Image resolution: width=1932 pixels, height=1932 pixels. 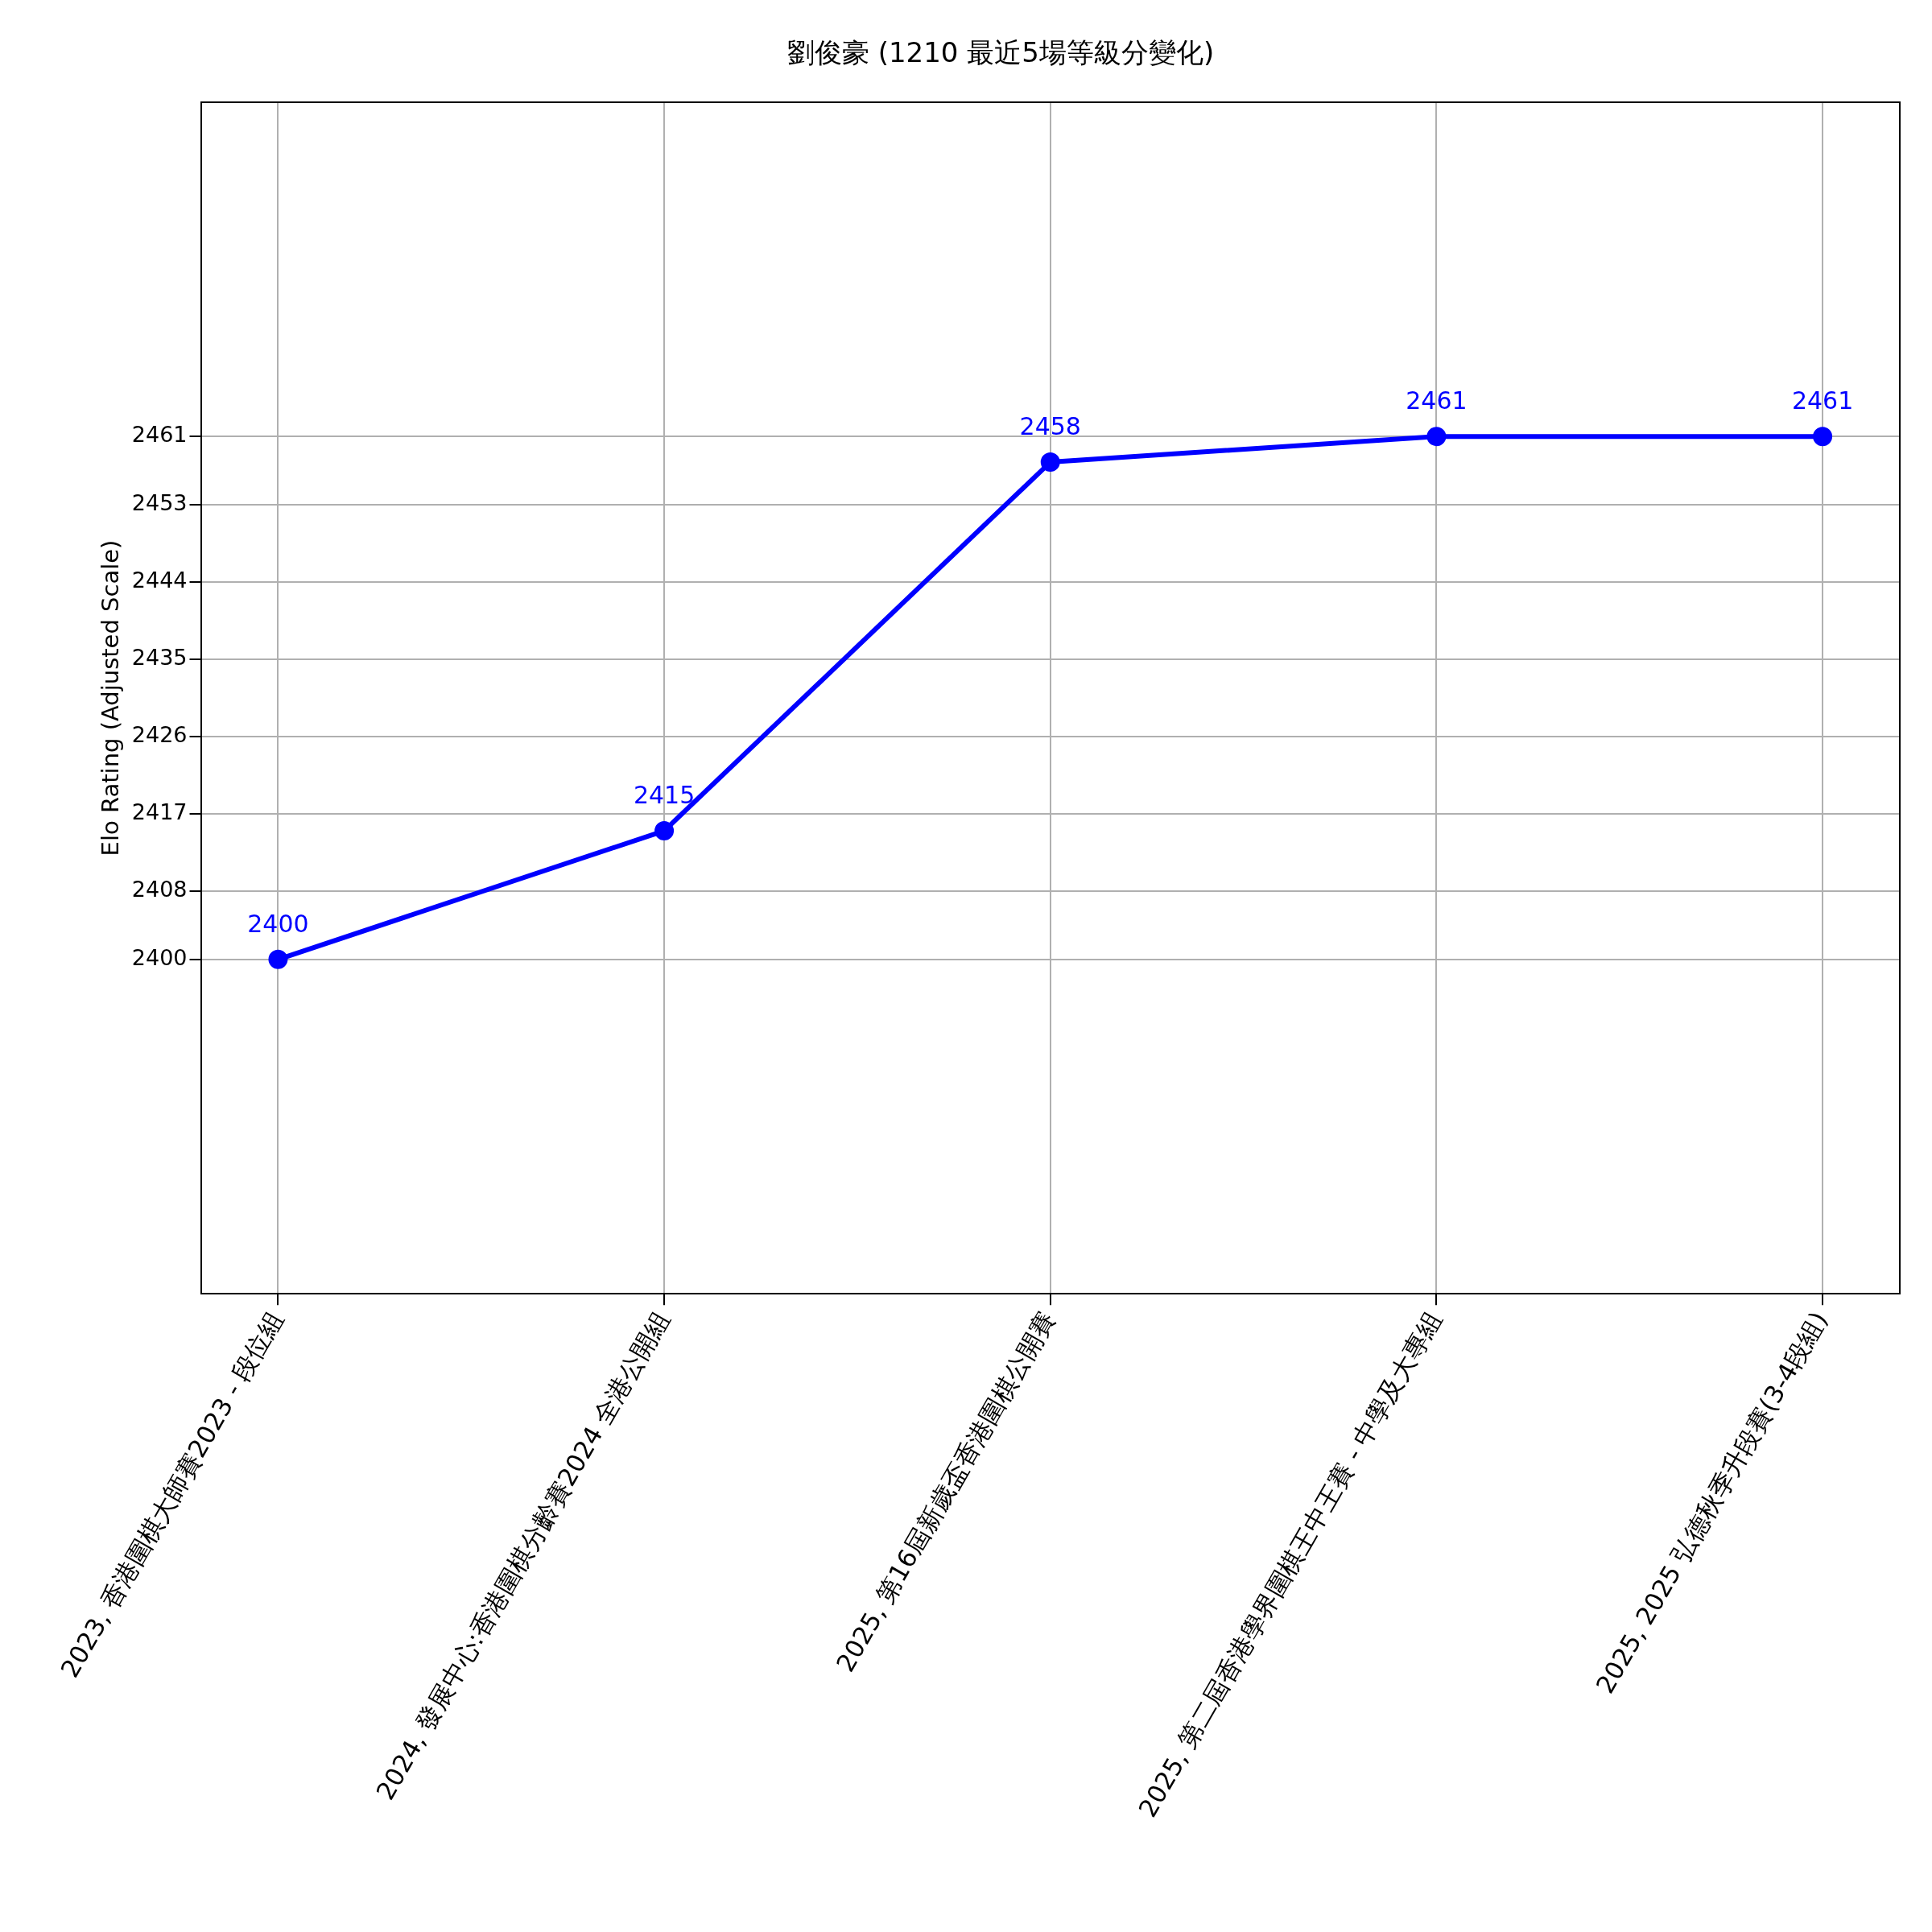 What do you see at coordinates (159, 734) in the screenshot?
I see `y-tick-label: 2426` at bounding box center [159, 734].